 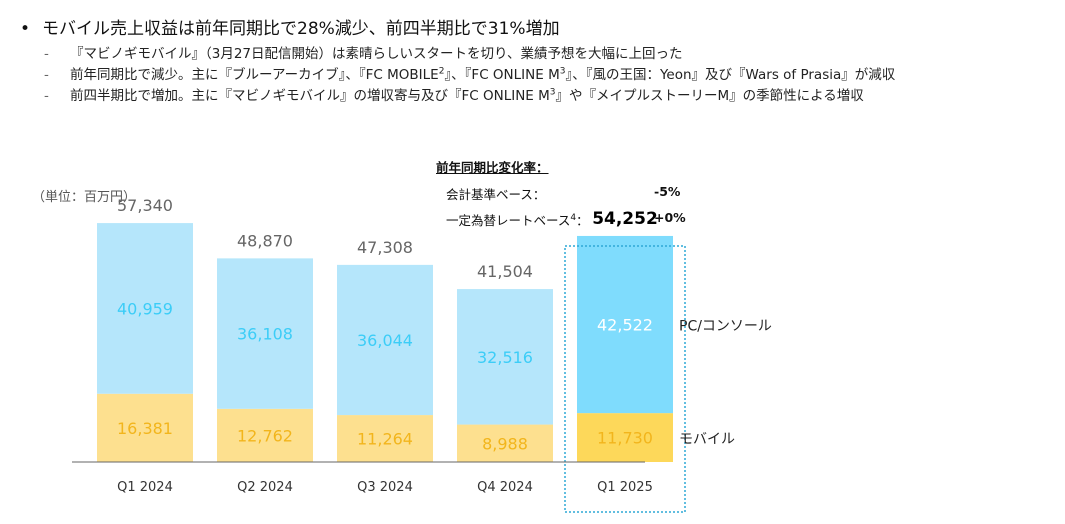 What do you see at coordinates (505, 271) in the screenshot?
I see `data-label-total: 41,504` at bounding box center [505, 271].